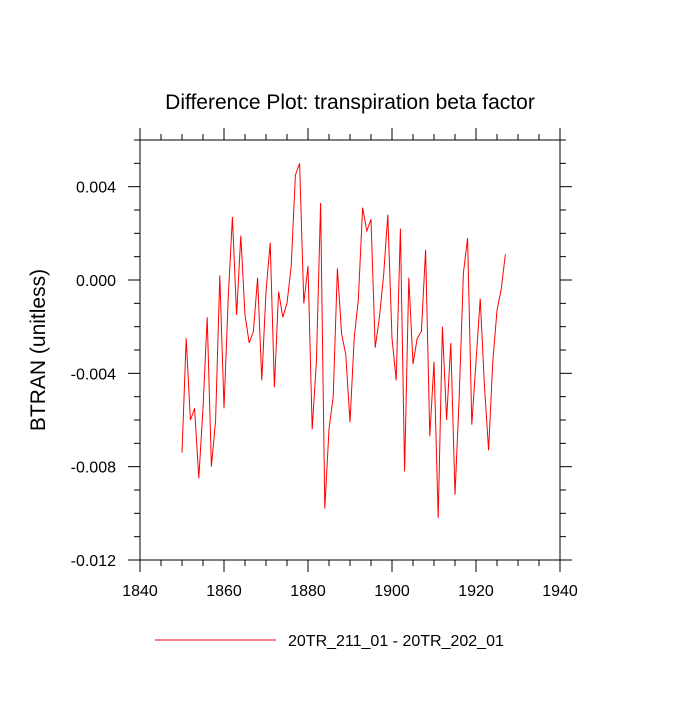 This screenshot has height=705, width=700. I want to click on x-tick-label: 1940, so click(560, 591).